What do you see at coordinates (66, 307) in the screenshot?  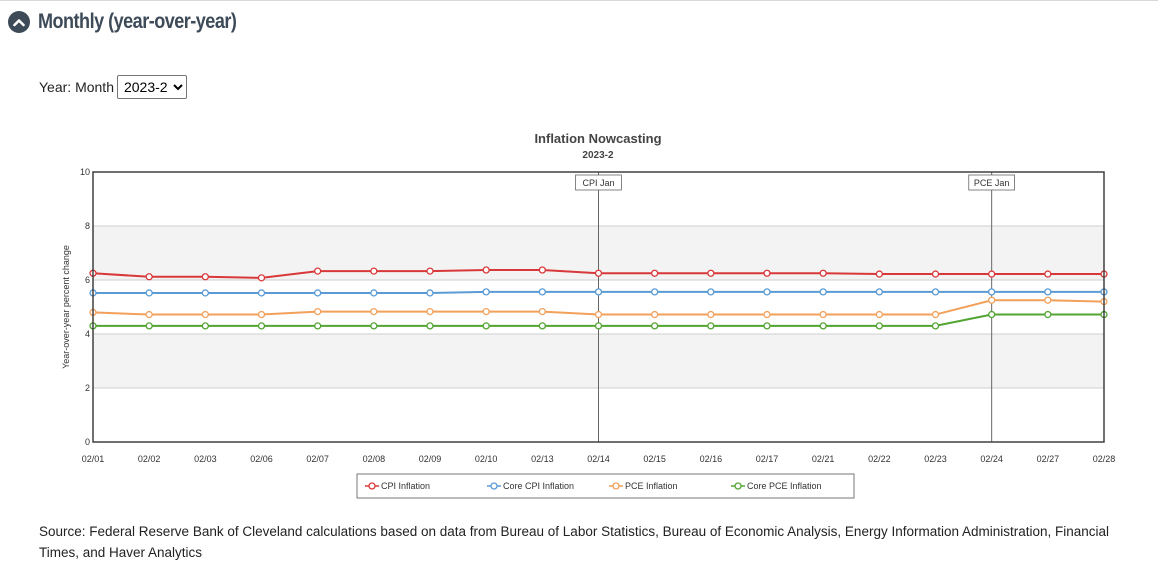 I see `y-axis-label: Year-over-year percent change` at bounding box center [66, 307].